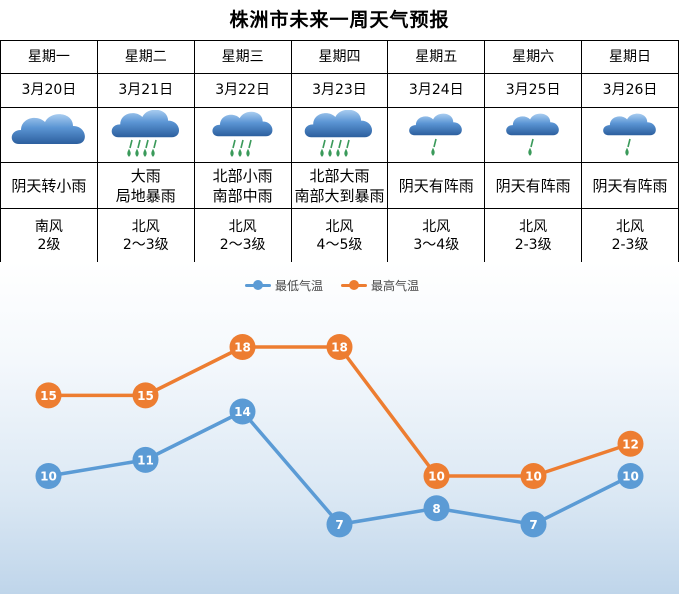 This screenshot has width=679, height=594. I want to click on date-cell: 3月24日, so click(436, 90).